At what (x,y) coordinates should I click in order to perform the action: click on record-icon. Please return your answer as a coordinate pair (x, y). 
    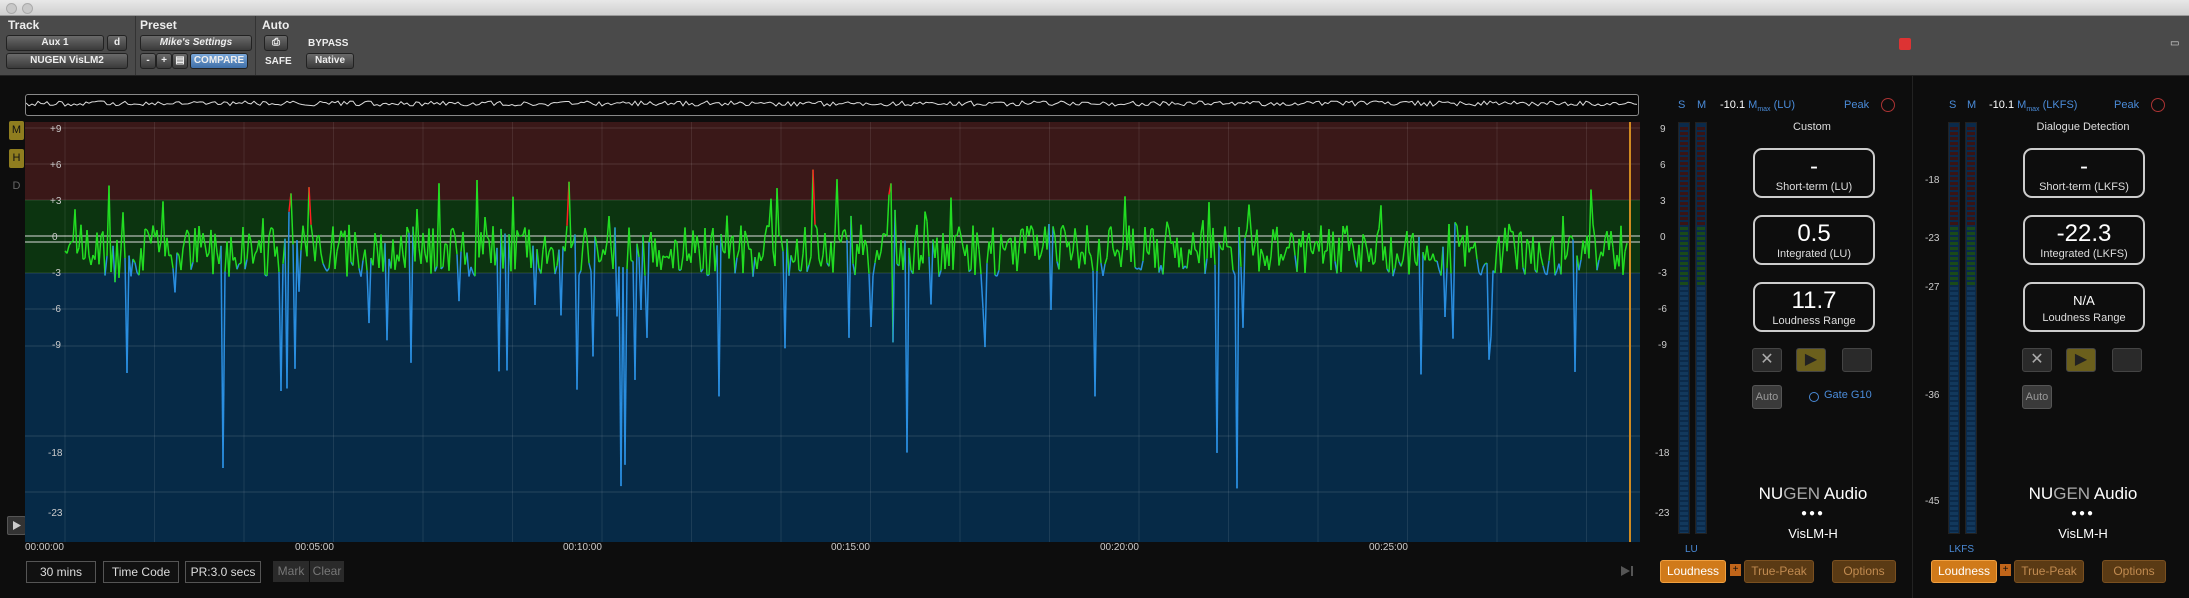
    Looking at the image, I should click on (1905, 44).